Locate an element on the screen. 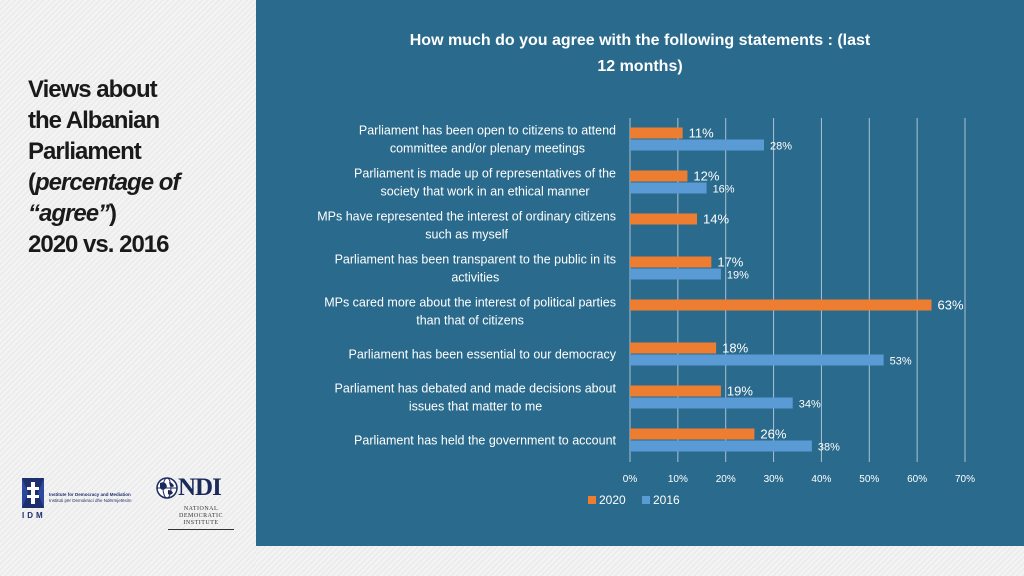  x-tick-label-0: 0% is located at coordinates (630, 479).